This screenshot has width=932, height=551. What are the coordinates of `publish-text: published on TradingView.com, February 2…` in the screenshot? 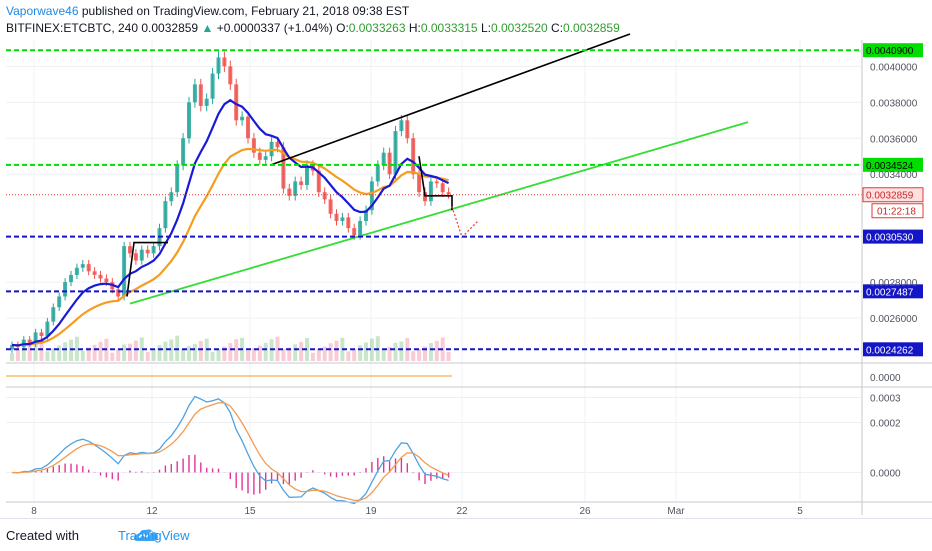 It's located at (245, 11).